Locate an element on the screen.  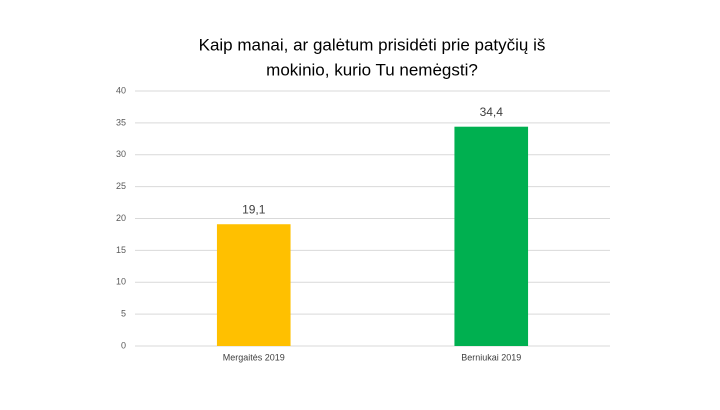
y-tick-label: 35 is located at coordinates (121, 122).